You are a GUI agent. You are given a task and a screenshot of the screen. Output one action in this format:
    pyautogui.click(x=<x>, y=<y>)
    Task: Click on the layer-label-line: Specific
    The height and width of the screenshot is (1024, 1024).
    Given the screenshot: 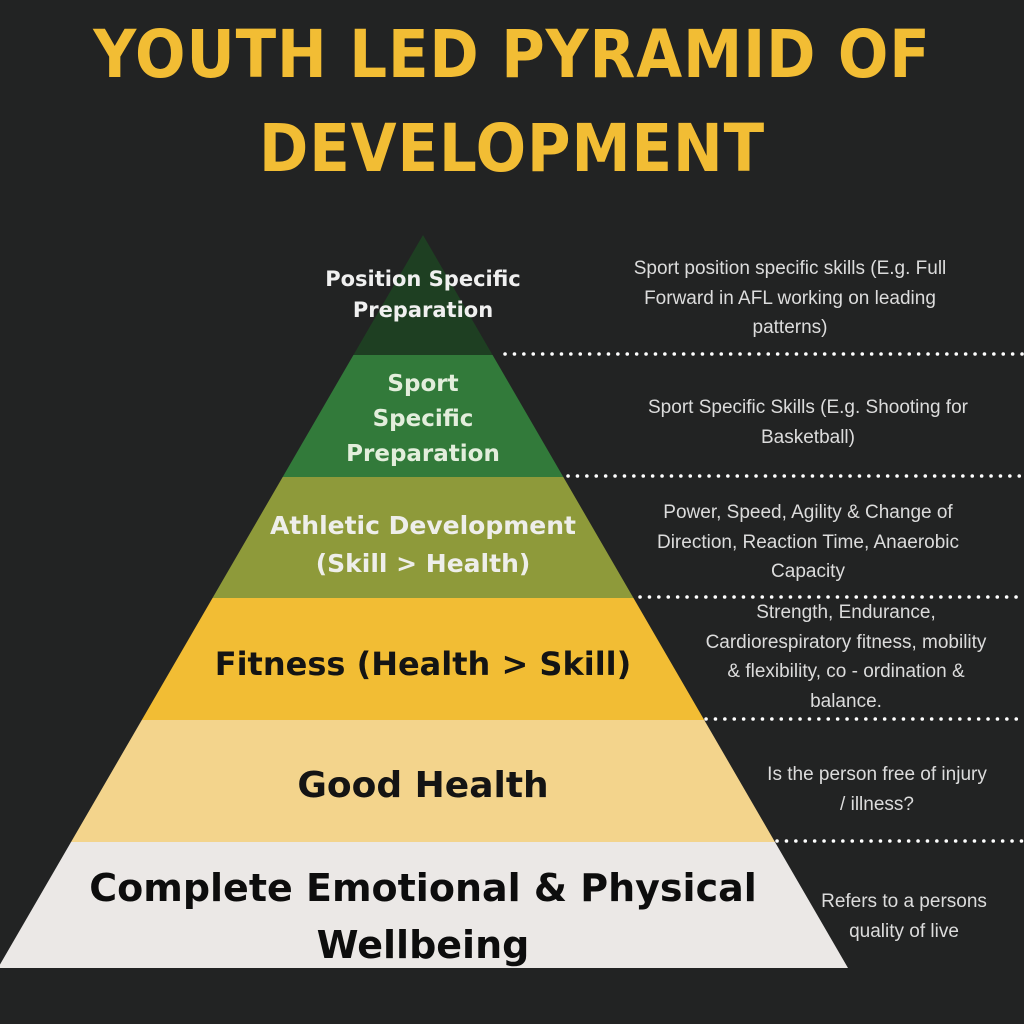 What is the action you would take?
    pyautogui.click(x=423, y=419)
    